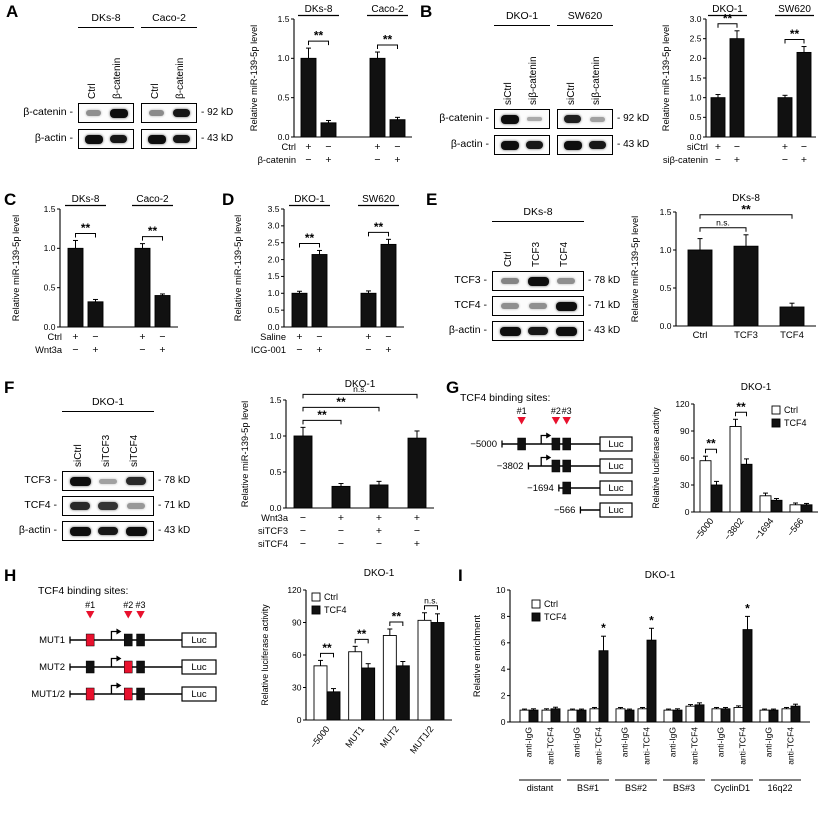 Image resolution: width=824 pixels, height=815 pixels. I want to click on condition-label: Saline, so click(273, 337).